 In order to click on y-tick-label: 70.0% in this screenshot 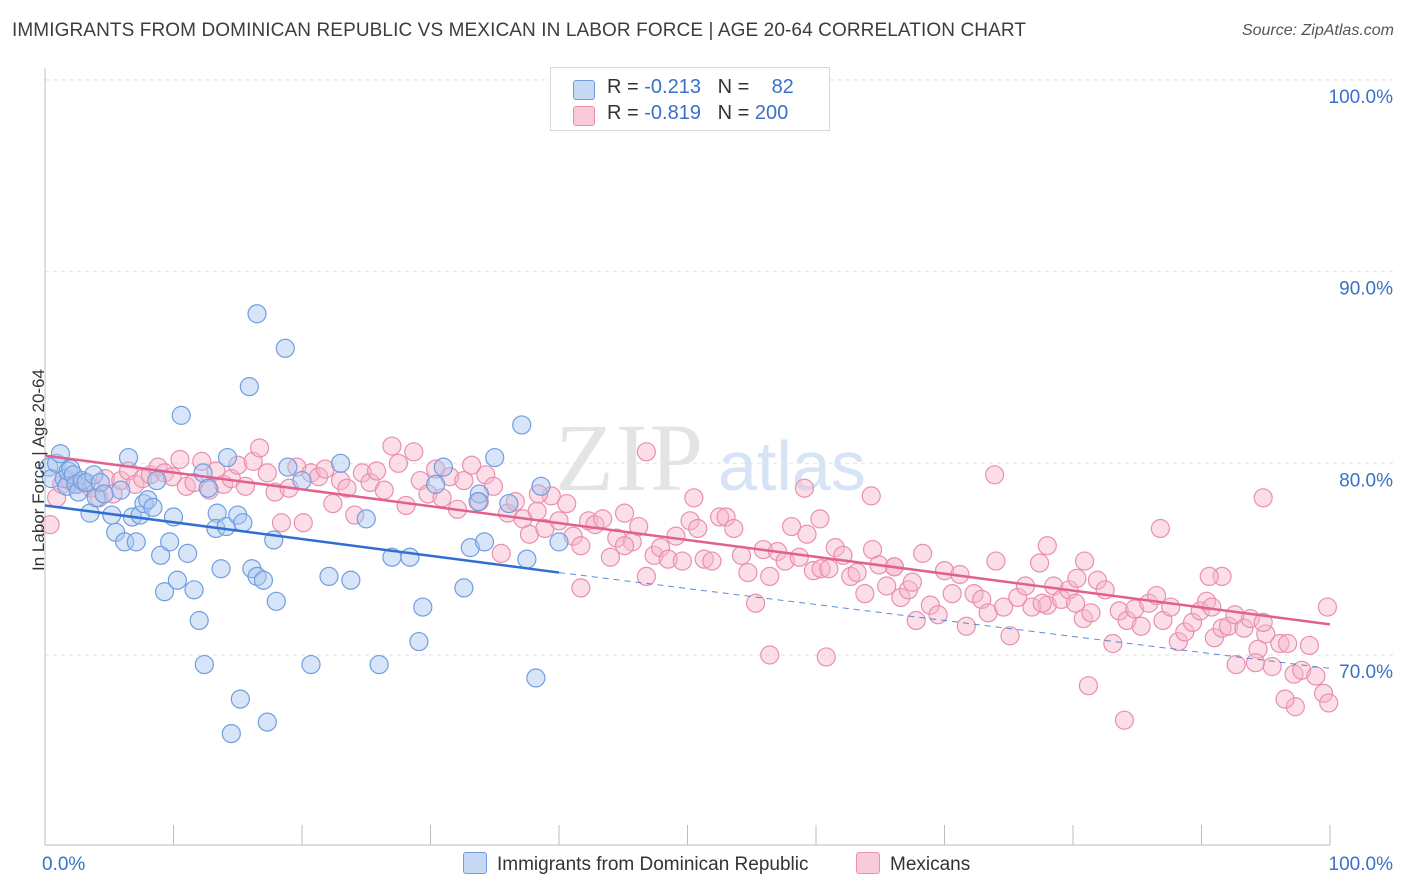, I will do `click(1366, 672)`.